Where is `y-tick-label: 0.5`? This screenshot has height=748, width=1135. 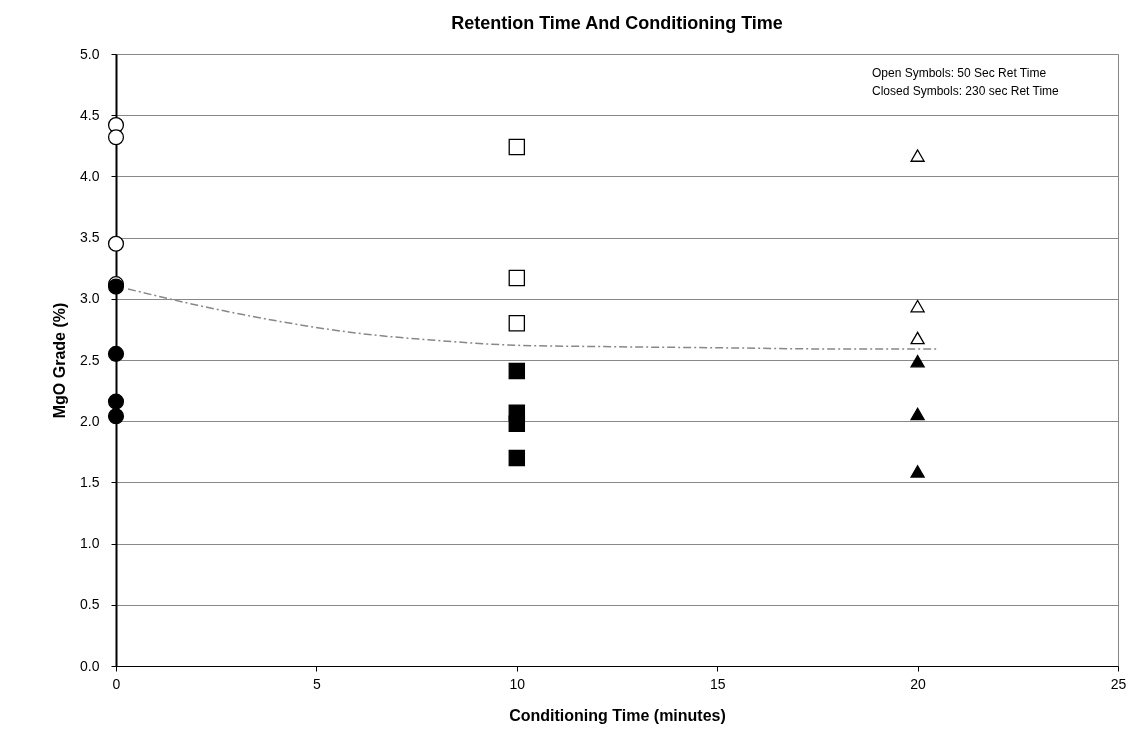
y-tick-label: 0.5 is located at coordinates (90, 604).